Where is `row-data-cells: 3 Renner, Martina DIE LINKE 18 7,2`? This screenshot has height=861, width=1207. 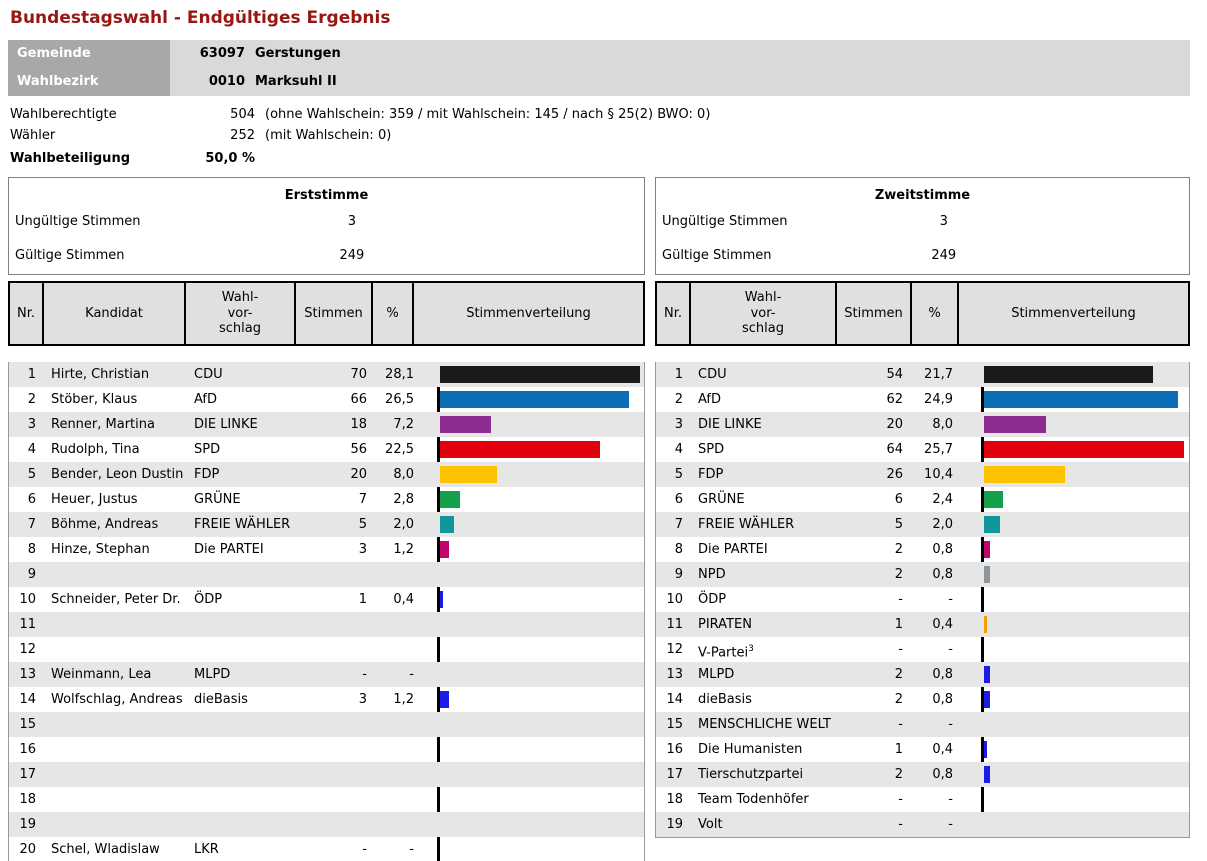 row-data-cells: 3 Renner, Martina DIE LINKE 18 7,2 is located at coordinates (326, 424).